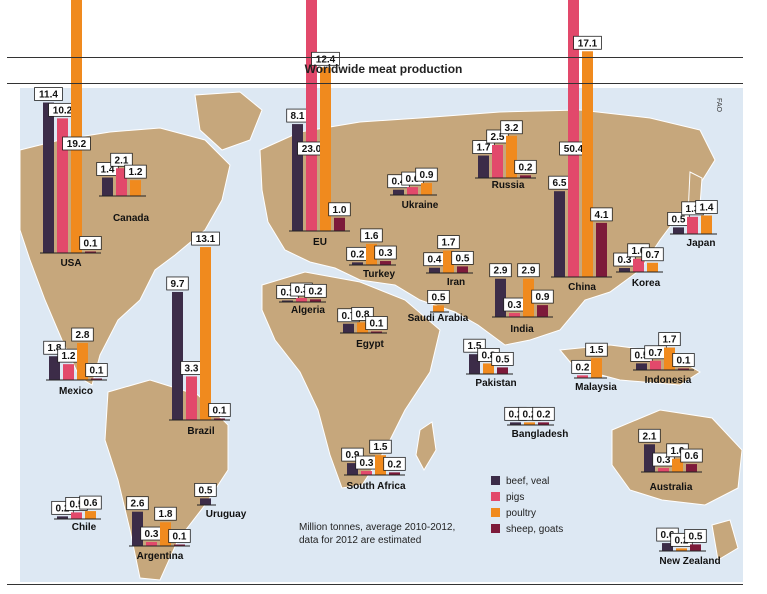 The image size is (767, 594). Describe the element at coordinates (226, 514) in the screenshot. I see `country-label-uruguay: Uruguay` at that location.